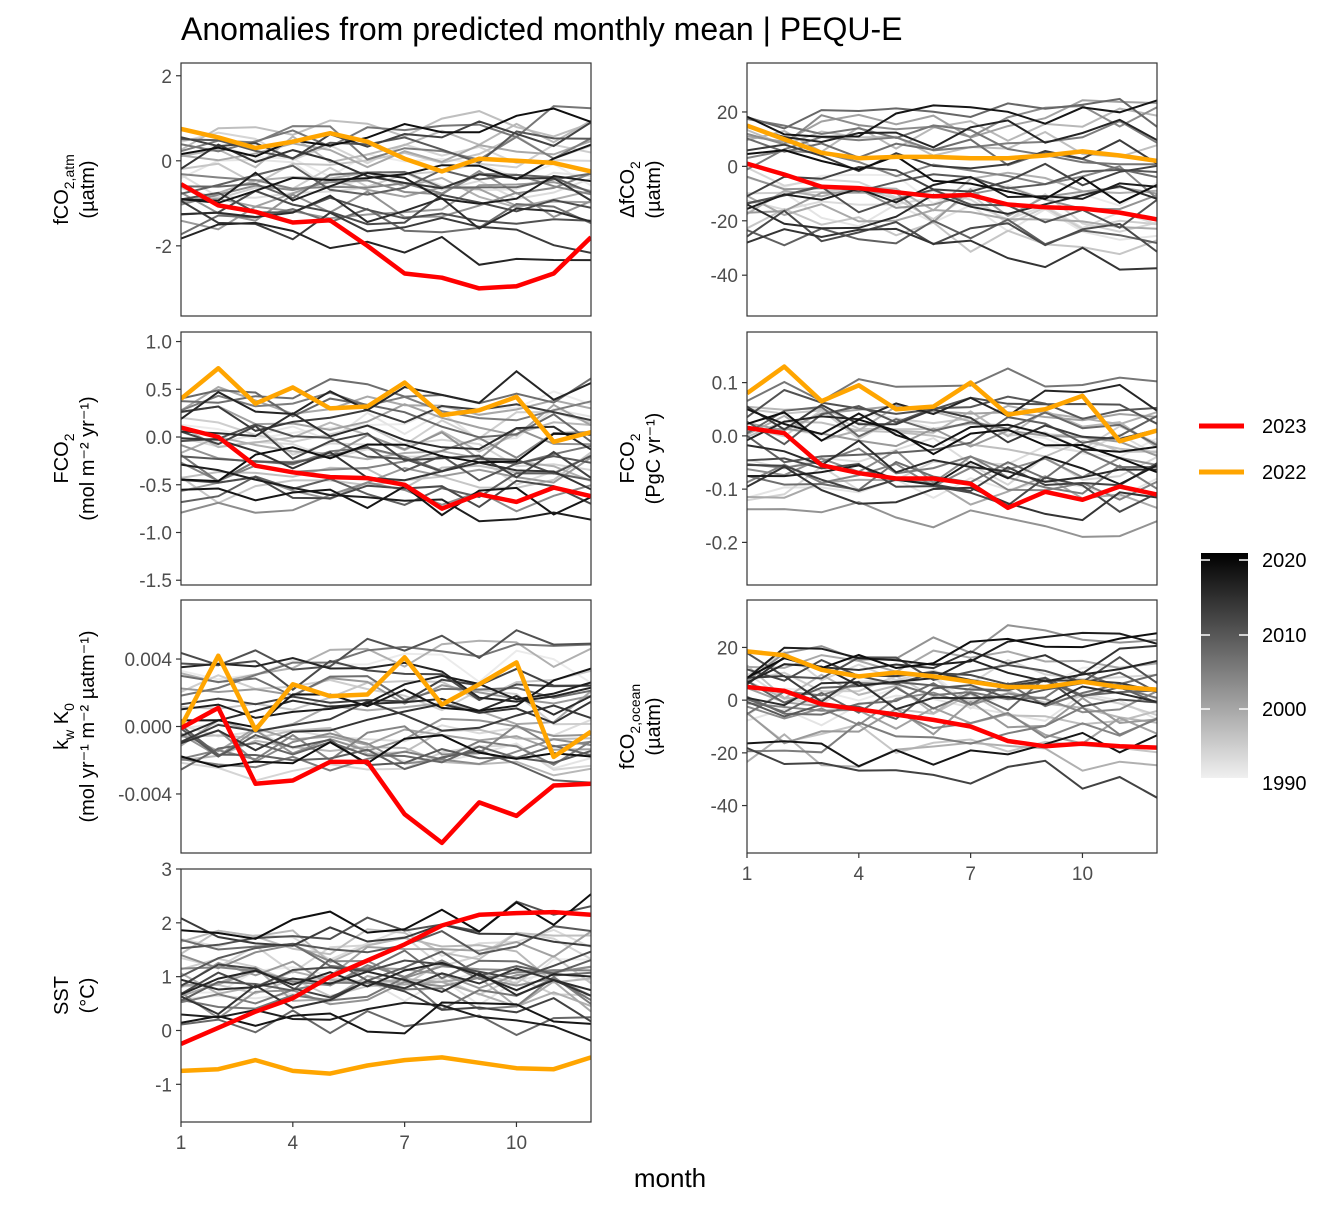 This screenshot has height=1209, width=1344. I want to click on y-axis-title-line1: SST, so click(62, 995).